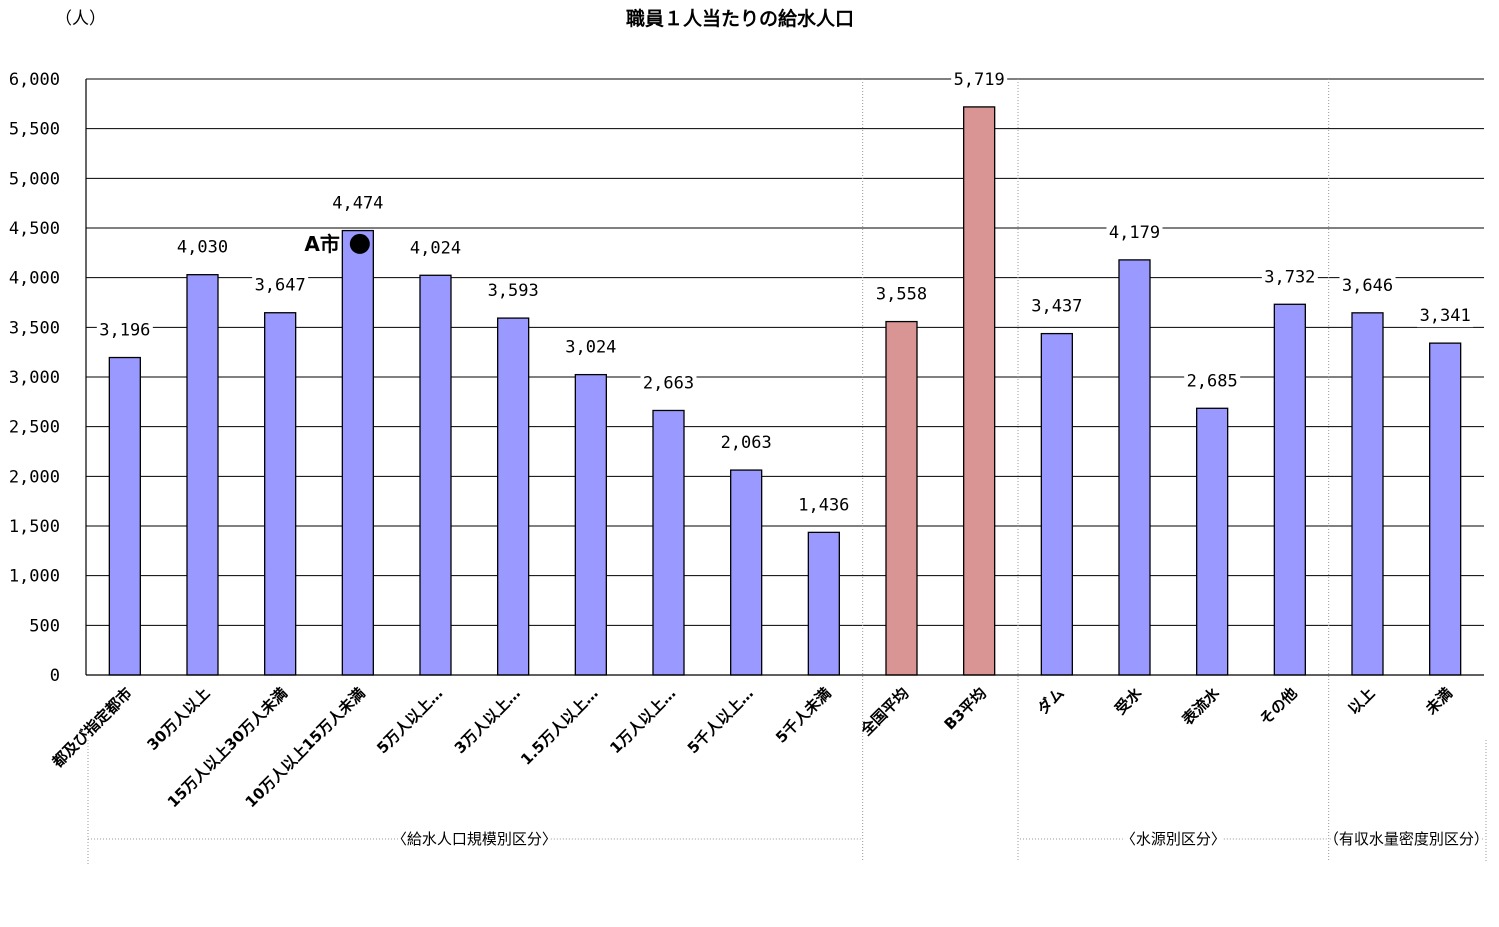 Image resolution: width=1499 pixels, height=927 pixels. What do you see at coordinates (1406, 839) in the screenshot?
I see `group-label: （有収水量密度別区分）` at bounding box center [1406, 839].